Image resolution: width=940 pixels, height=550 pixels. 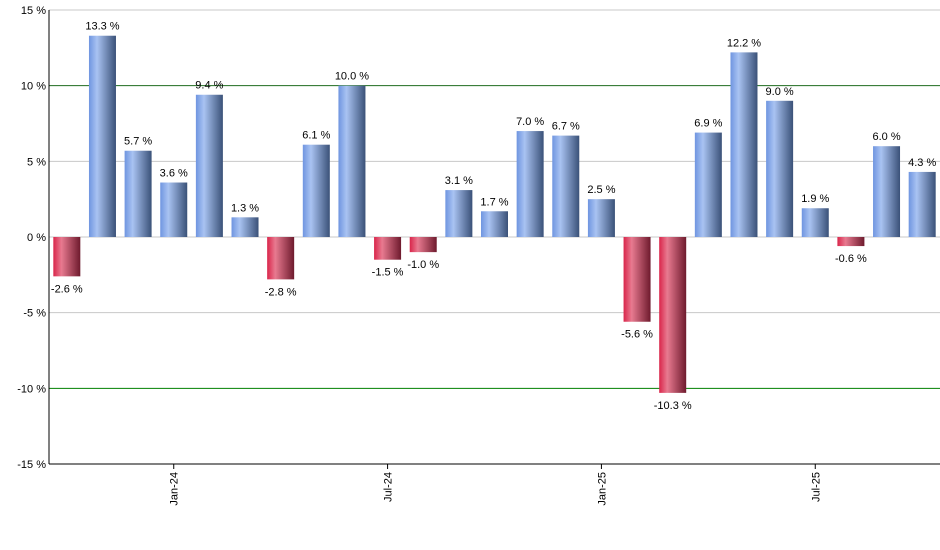 What do you see at coordinates (566, 127) in the screenshot?
I see `data-label: 6.7 %` at bounding box center [566, 127].